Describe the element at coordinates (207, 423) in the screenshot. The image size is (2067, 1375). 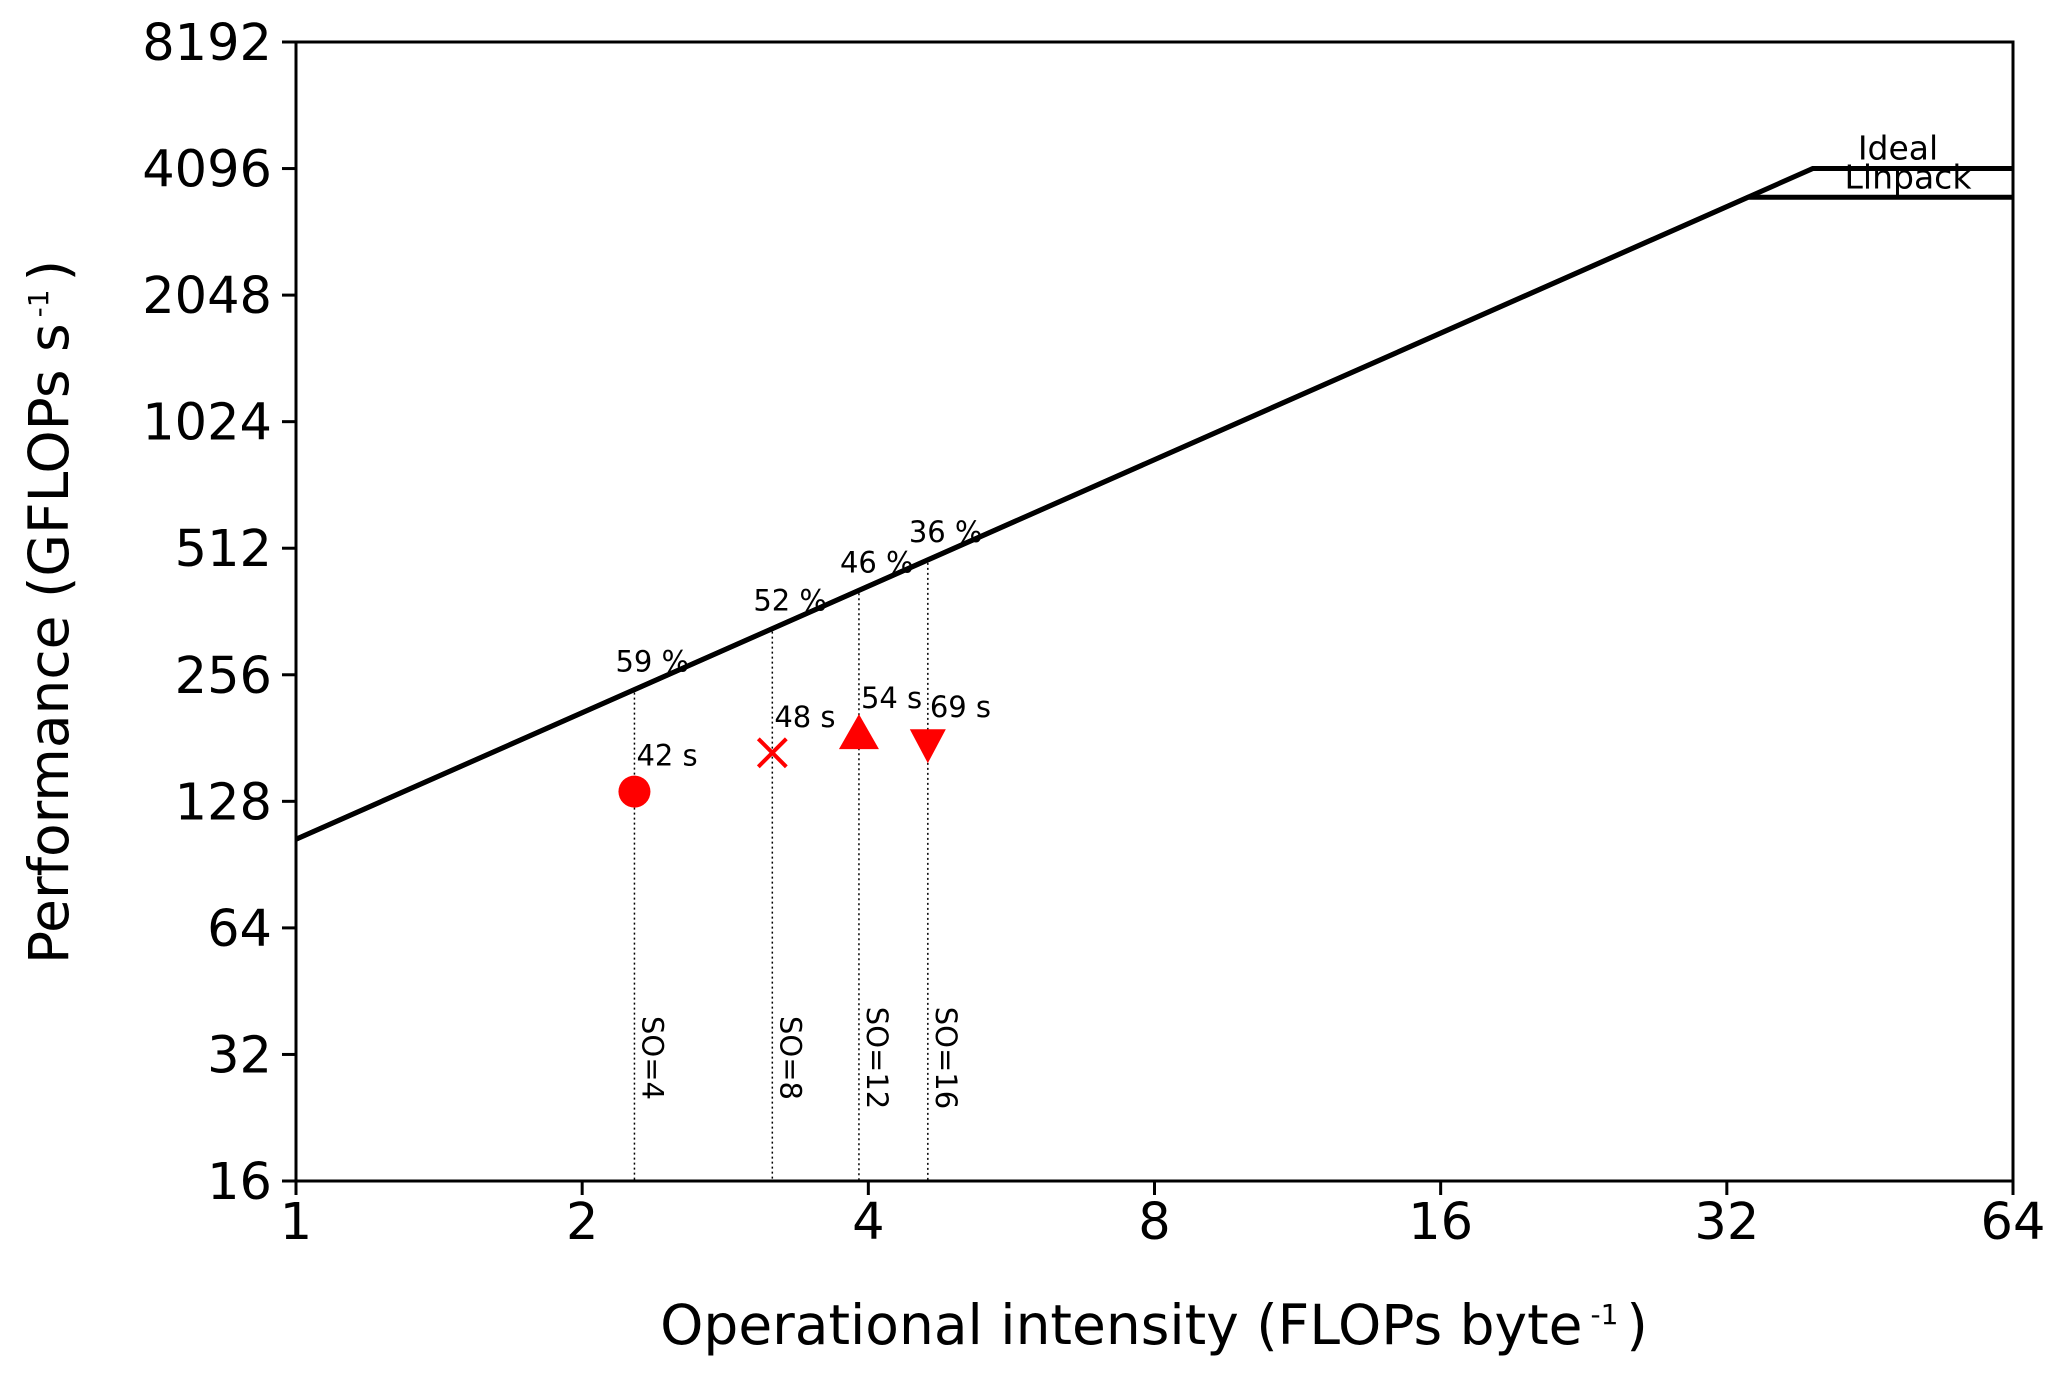
I see `y-tick-label: 1024` at that location.